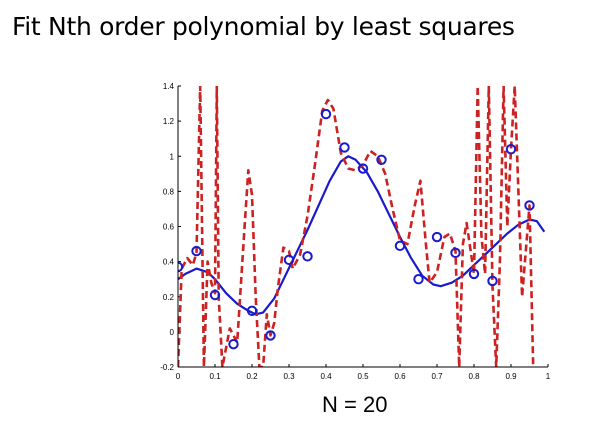  Describe the element at coordinates (437, 376) in the screenshot. I see `x-tick-label: 0.7` at that location.